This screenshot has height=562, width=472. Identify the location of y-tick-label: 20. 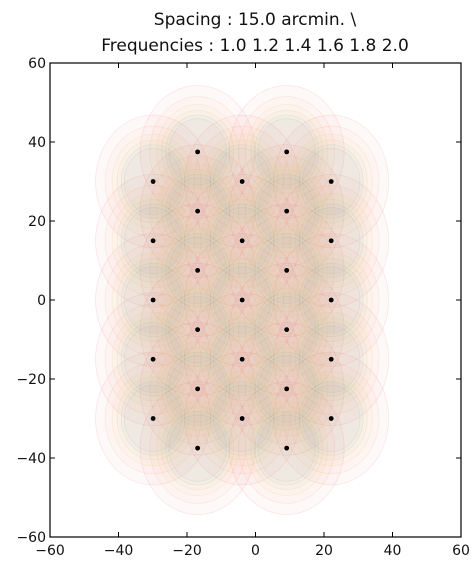
(37, 222).